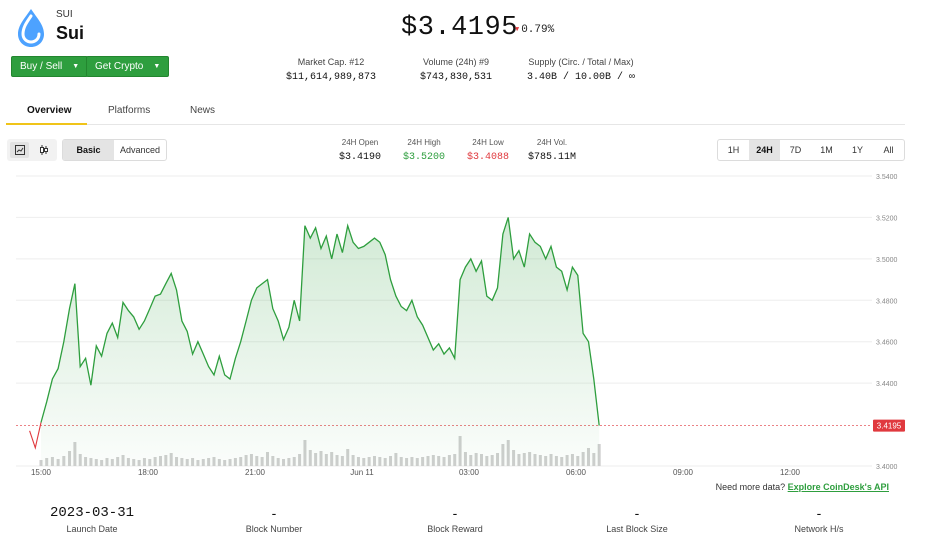 This screenshot has width=929, height=540. Describe the element at coordinates (331, 70) in the screenshot. I see `market-cap-stat: Market Cap. #12 $11,614,989,873` at that location.